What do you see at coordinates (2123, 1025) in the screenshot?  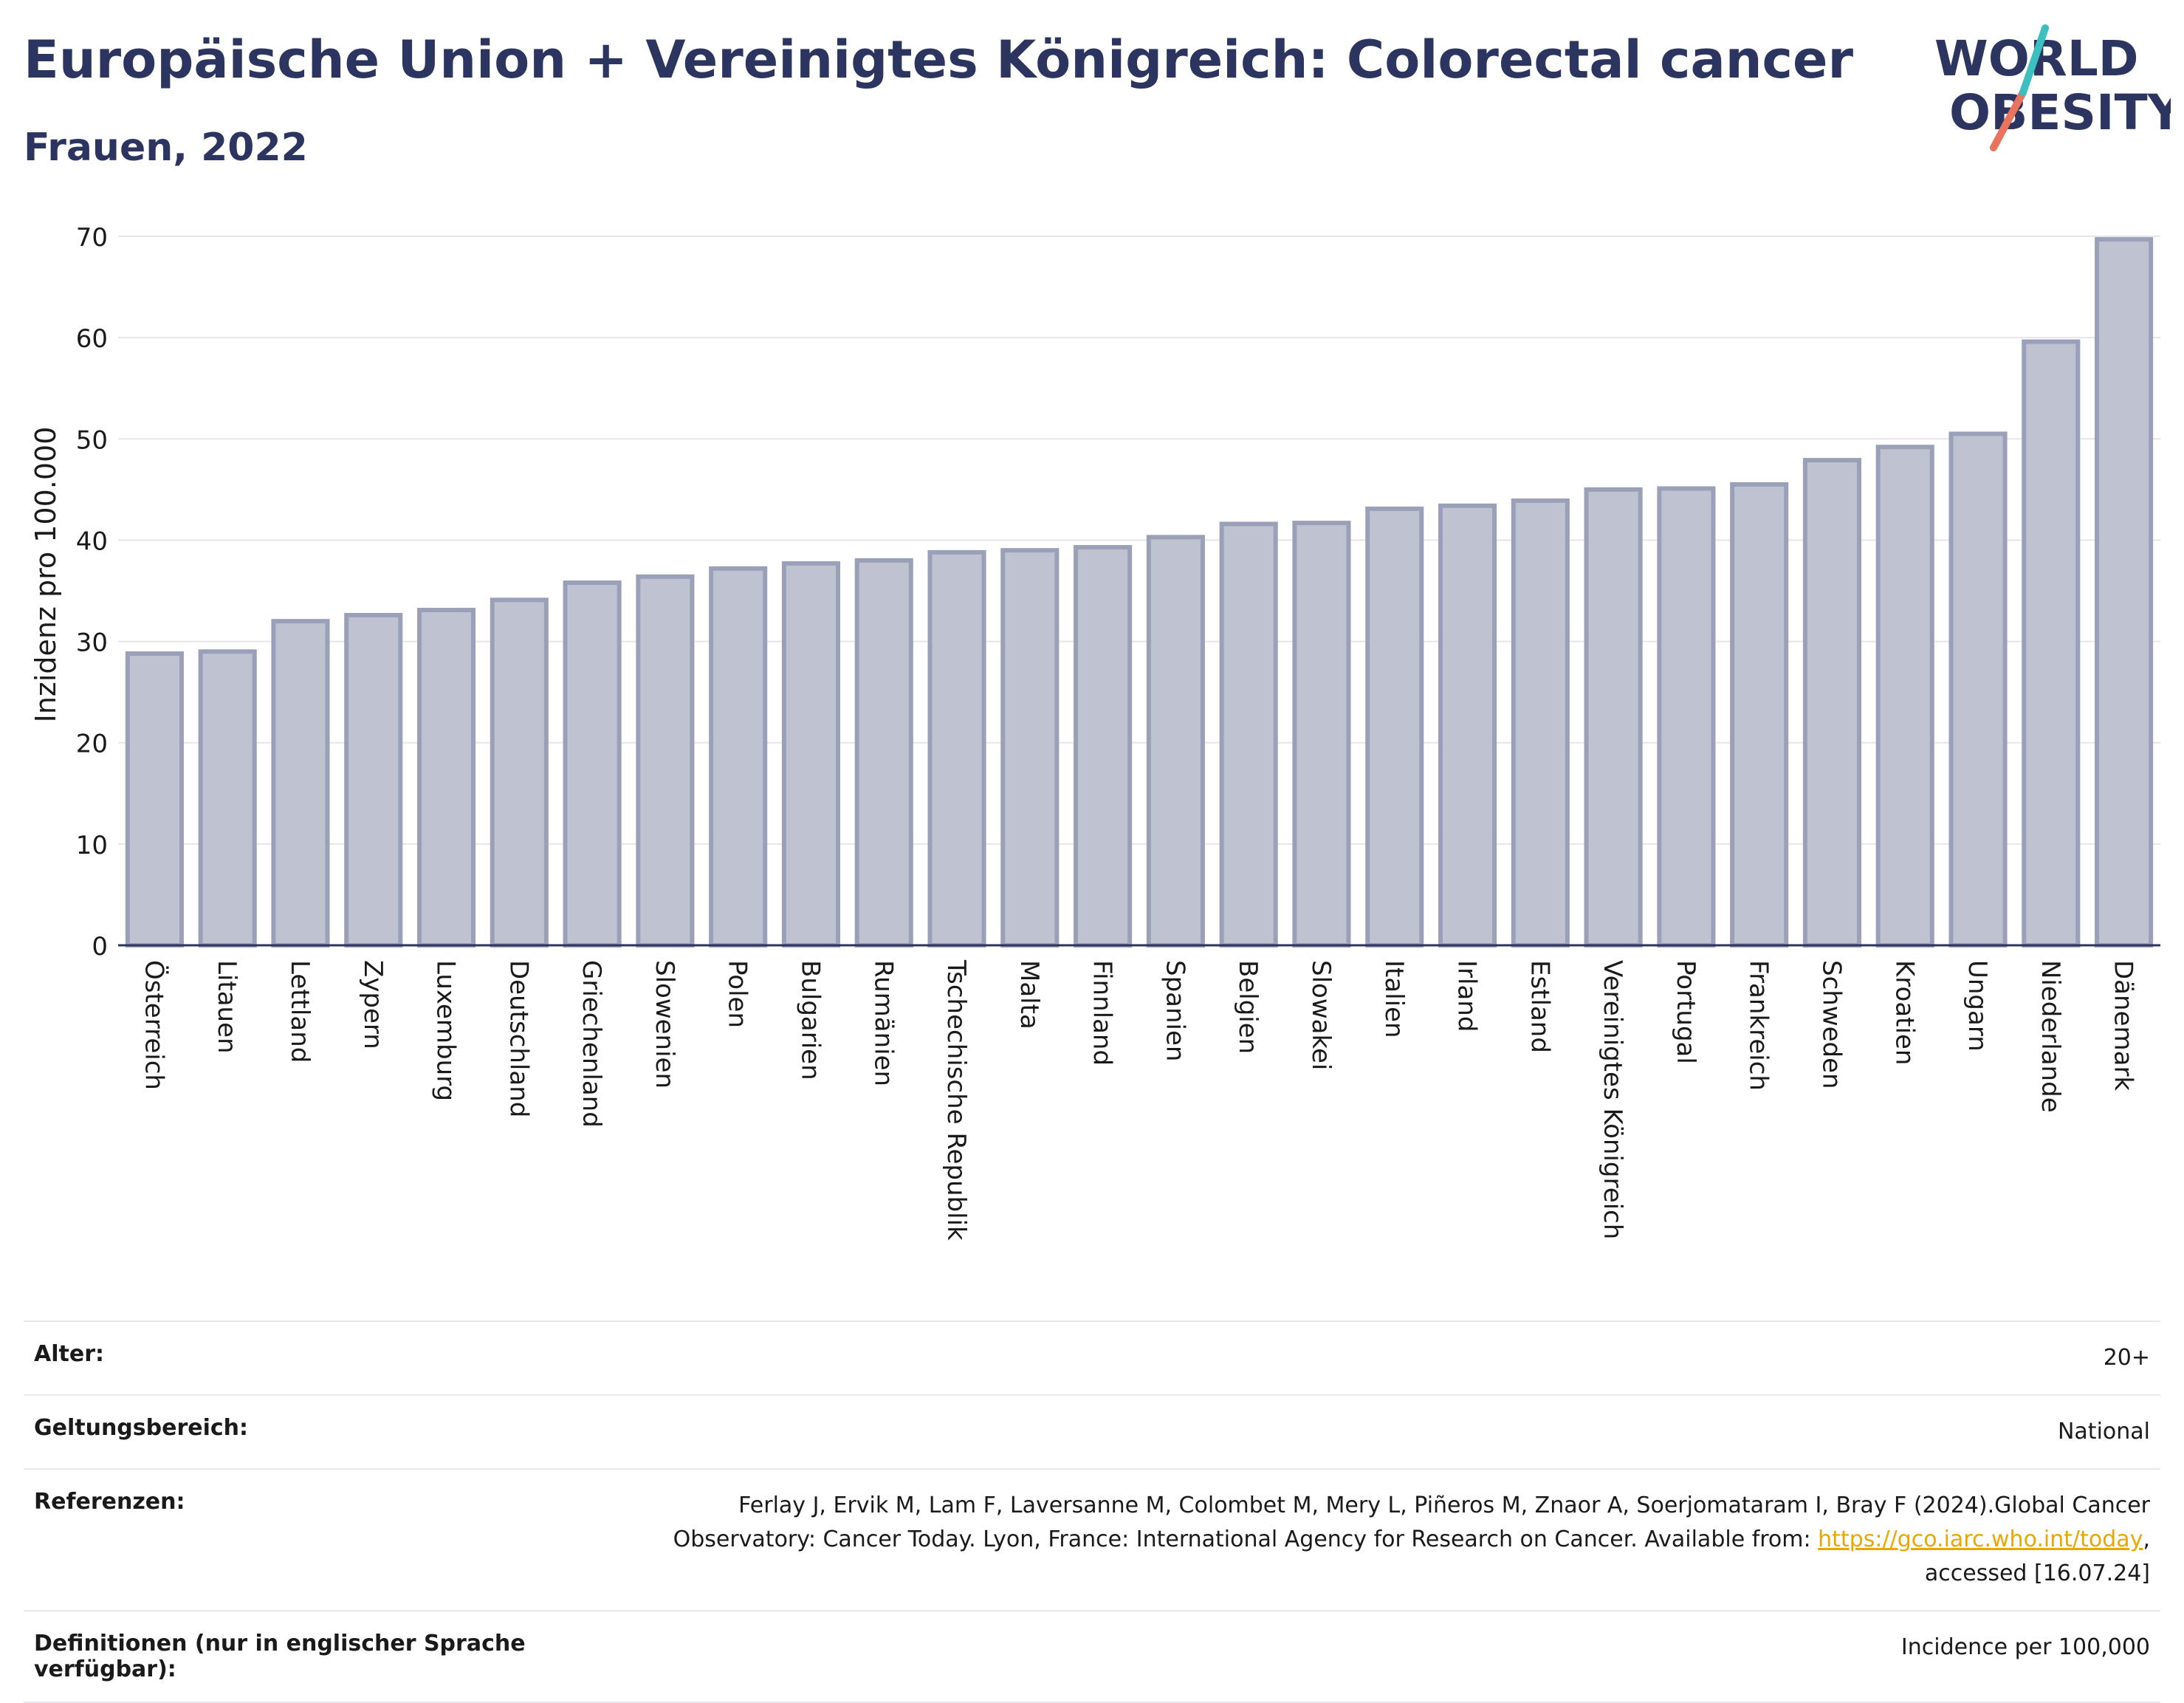 I see `x-tick-label: Dänemark` at bounding box center [2123, 1025].